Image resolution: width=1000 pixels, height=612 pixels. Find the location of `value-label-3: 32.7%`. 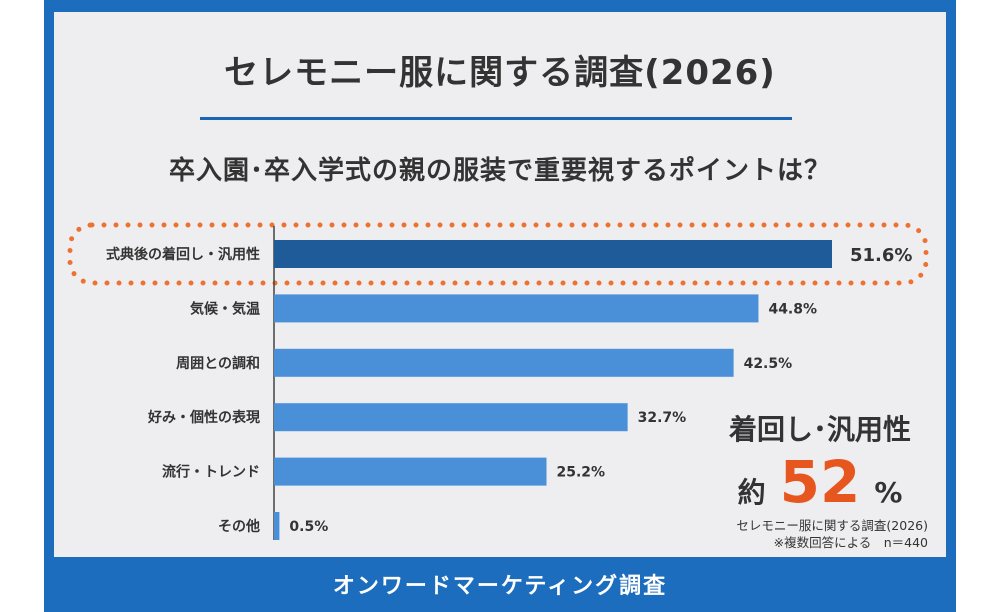

value-label-3: 32.7% is located at coordinates (662, 418).